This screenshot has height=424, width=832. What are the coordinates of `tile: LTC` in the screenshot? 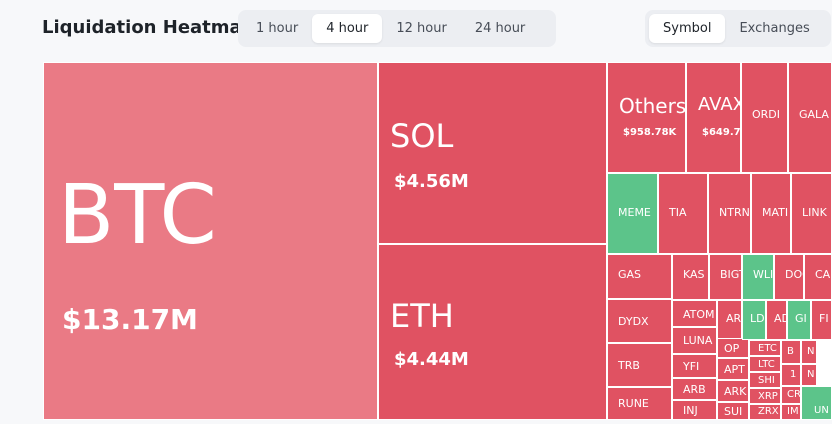 It's located at (765, 364).